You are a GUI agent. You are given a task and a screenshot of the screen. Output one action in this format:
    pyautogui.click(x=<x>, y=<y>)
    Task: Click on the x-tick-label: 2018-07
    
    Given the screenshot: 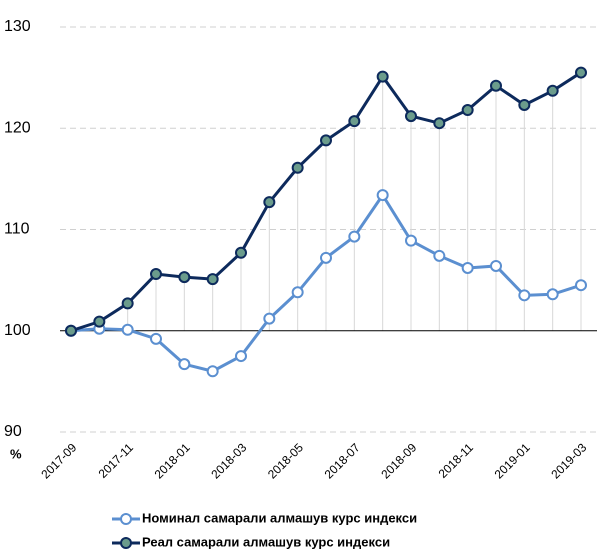 What is the action you would take?
    pyautogui.click(x=342, y=460)
    